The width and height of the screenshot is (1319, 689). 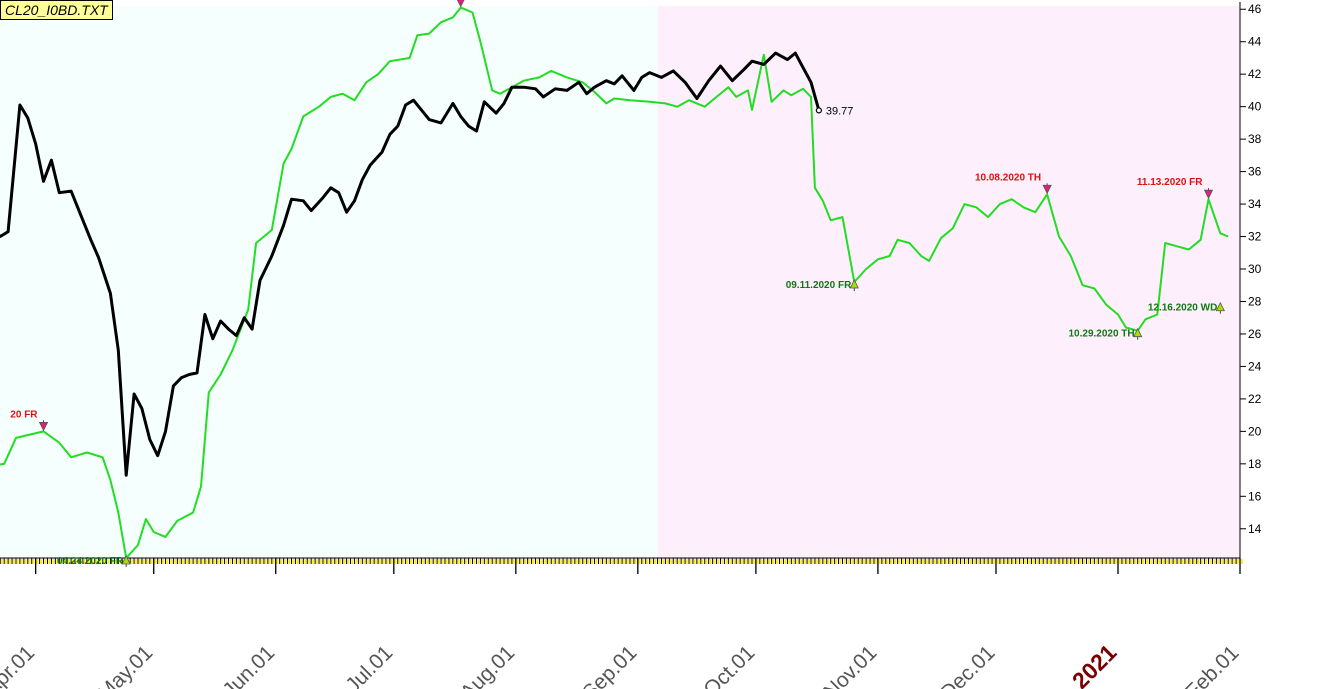 What do you see at coordinates (1255, 431) in the screenshot?
I see `y-tick-label: 20` at bounding box center [1255, 431].